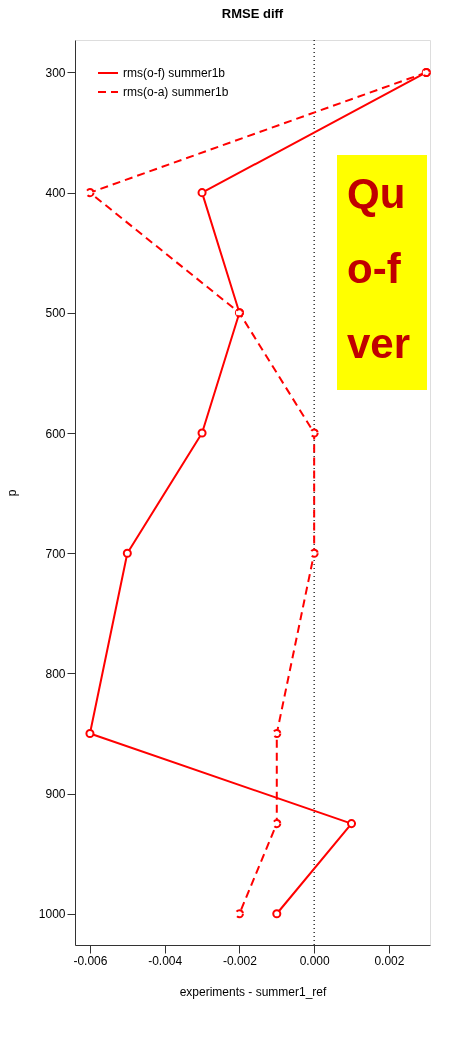 This screenshot has width=455, height=1053. Describe the element at coordinates (55, 72) in the screenshot. I see `y-tick-label: 300` at that location.